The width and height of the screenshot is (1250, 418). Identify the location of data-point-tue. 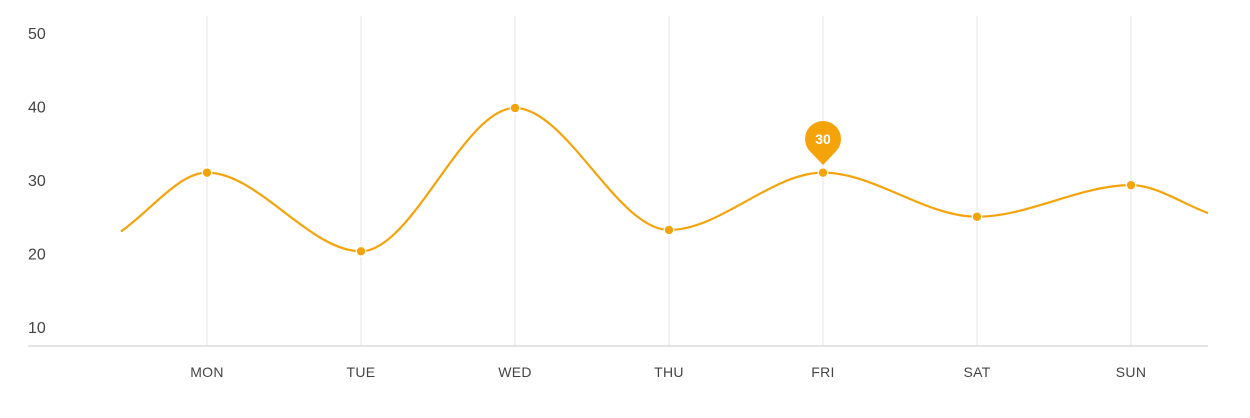
(361, 251).